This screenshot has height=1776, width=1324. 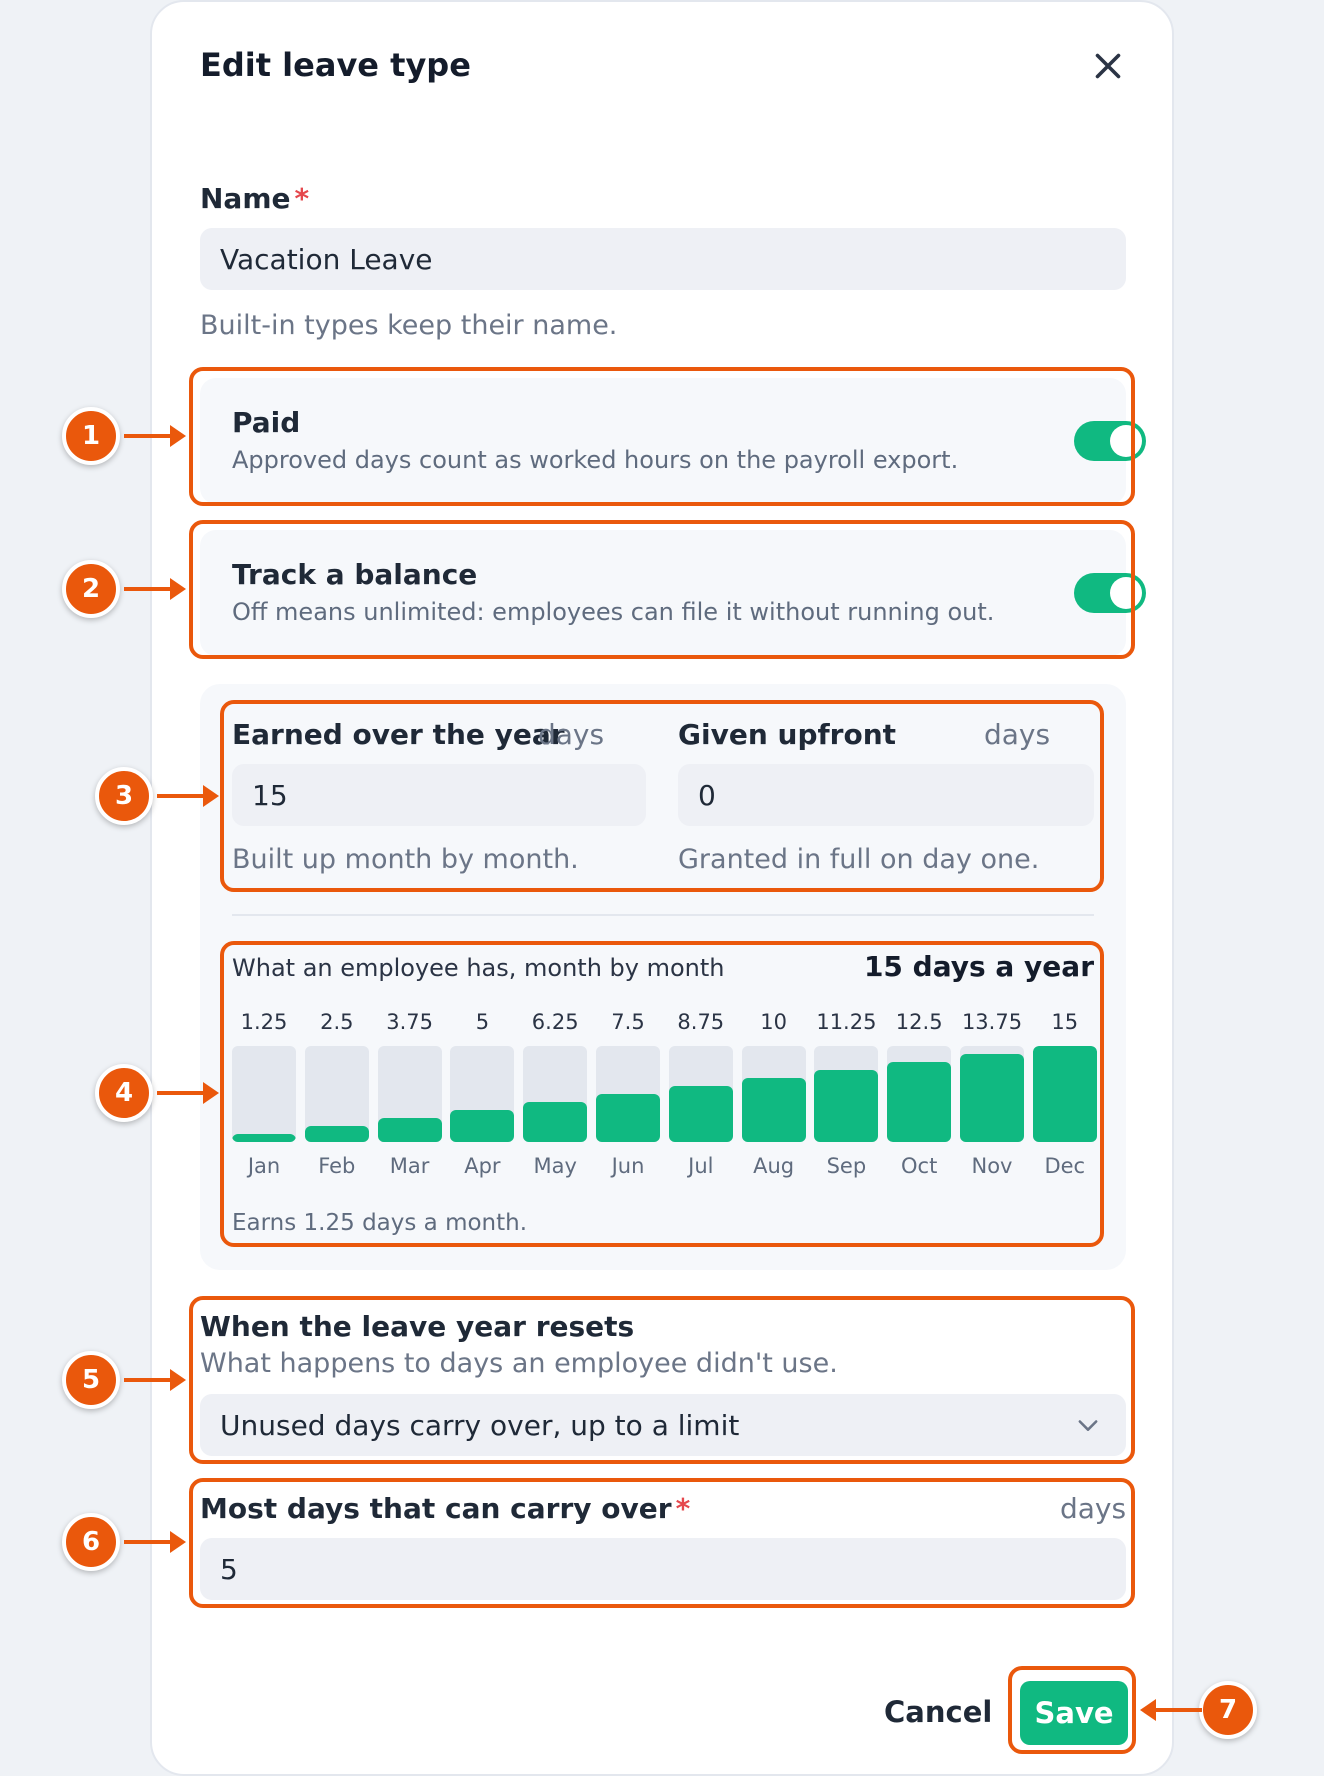 I want to click on bar-value-label: 3.75, so click(x=409, y=1022).